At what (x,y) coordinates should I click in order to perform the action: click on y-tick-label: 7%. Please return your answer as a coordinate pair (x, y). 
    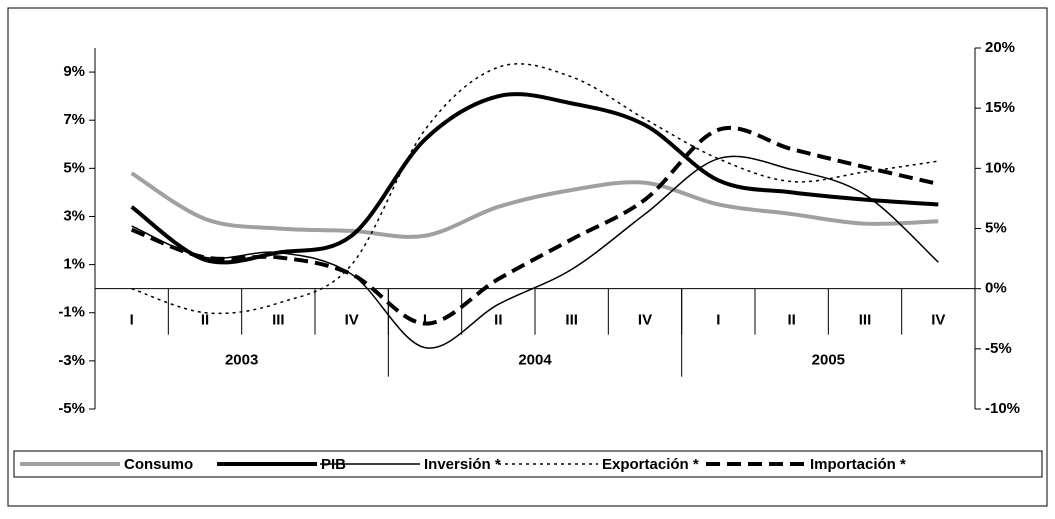
    Looking at the image, I should click on (74, 119).